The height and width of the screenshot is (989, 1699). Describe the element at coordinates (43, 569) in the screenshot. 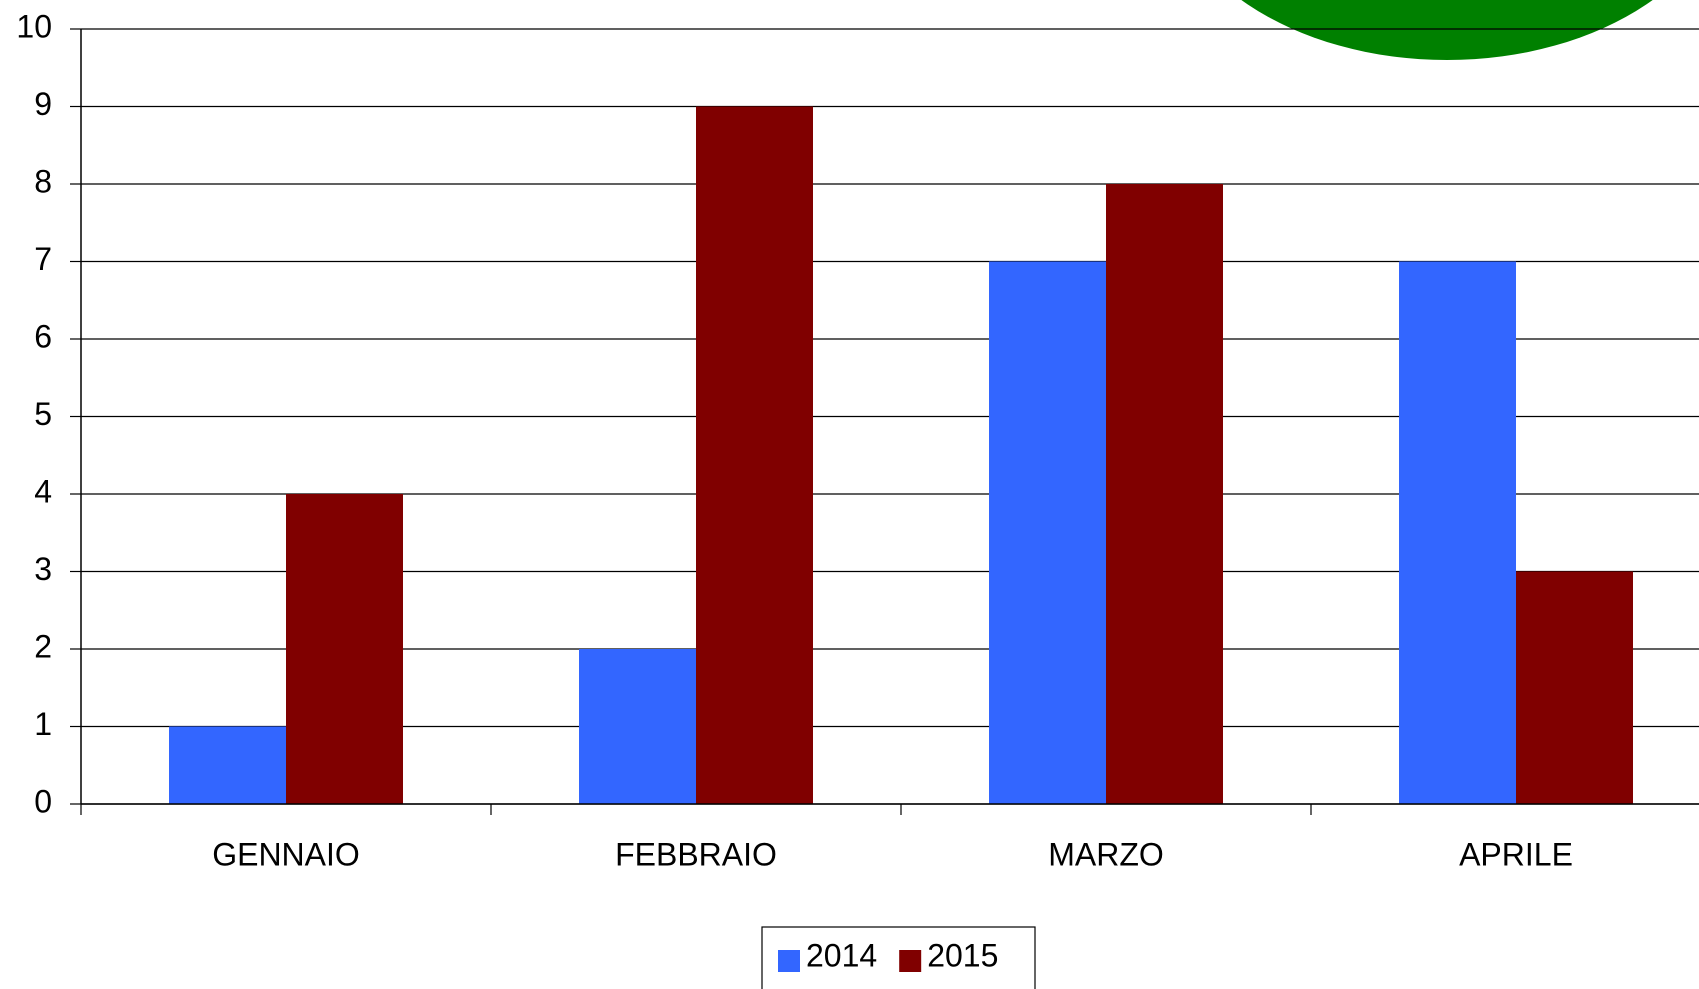

I see `y-tick-label: 3` at that location.